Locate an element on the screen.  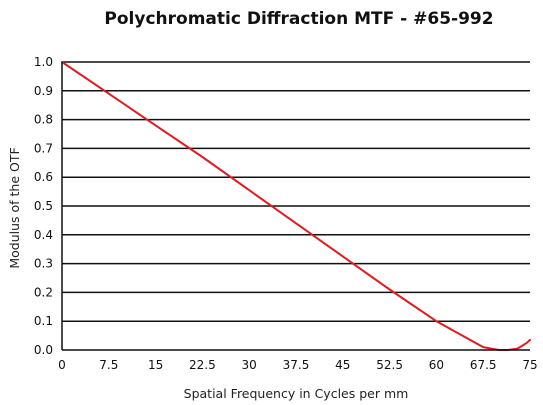
x-tick-label: 45 is located at coordinates (342, 365).